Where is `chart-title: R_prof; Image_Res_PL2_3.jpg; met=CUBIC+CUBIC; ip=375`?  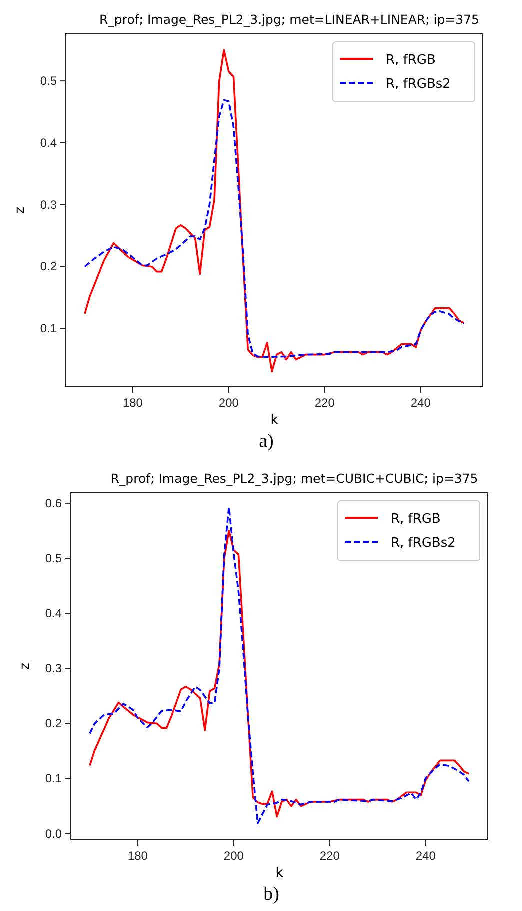 chart-title: R_prof; Image_Res_PL2_3.jpg; met=CUBIC+CUBIC; ip=375 is located at coordinates (294, 478).